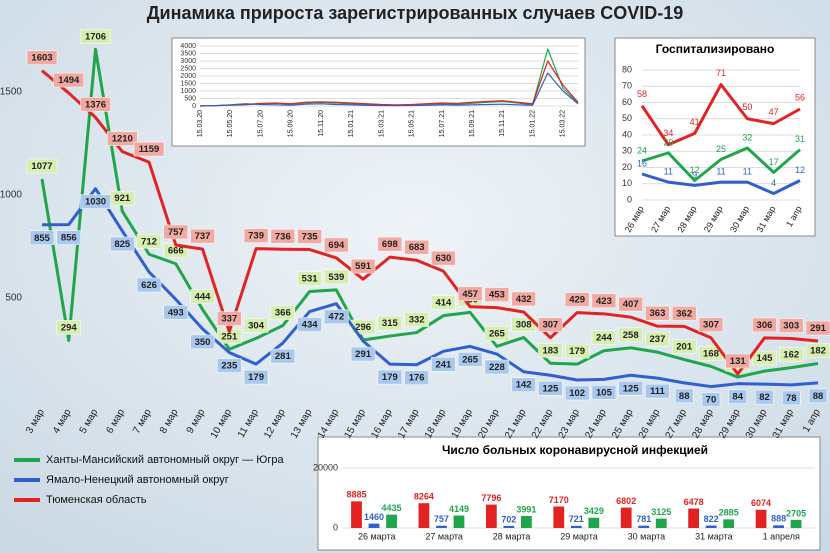 The height and width of the screenshot is (553, 830). I want to click on value-label: 493, so click(176, 312).